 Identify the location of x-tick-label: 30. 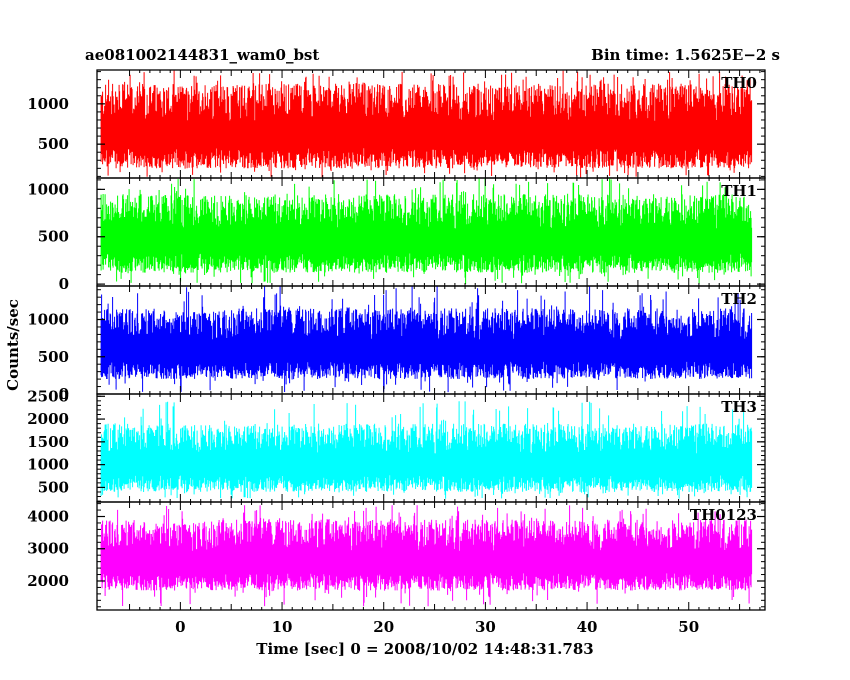
(485, 627).